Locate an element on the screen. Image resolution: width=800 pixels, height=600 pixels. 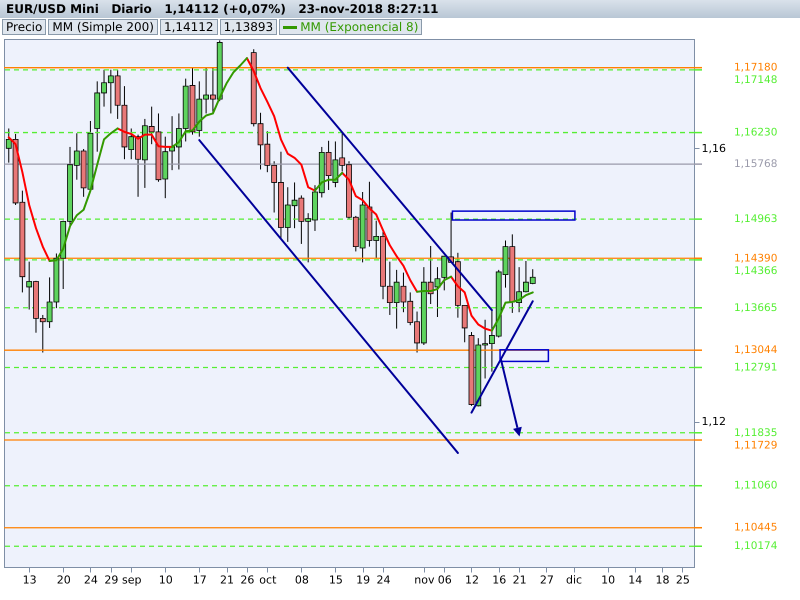
ref-line-label: 1,11835 is located at coordinates (756, 432).